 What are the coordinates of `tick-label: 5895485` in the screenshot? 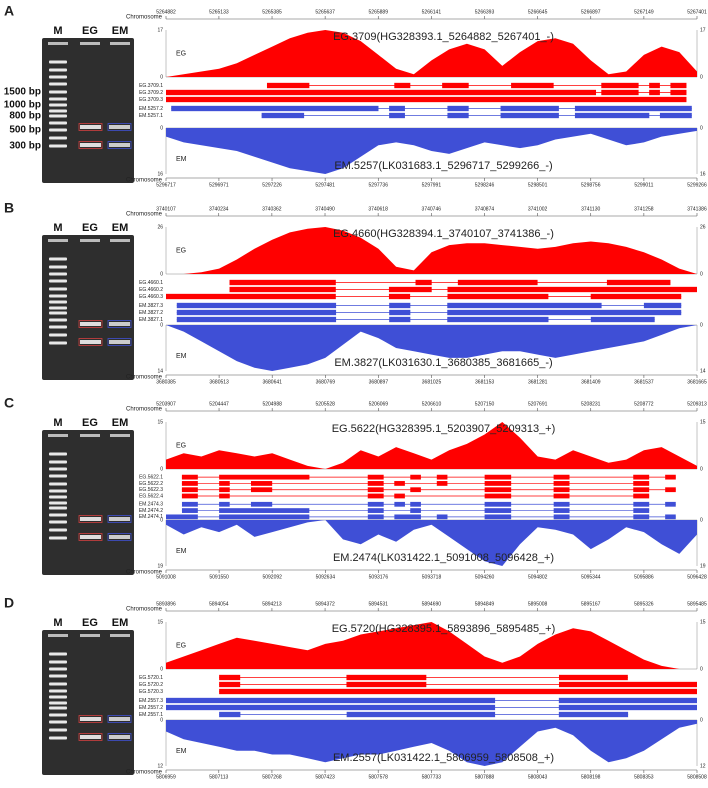 It's located at (697, 604).